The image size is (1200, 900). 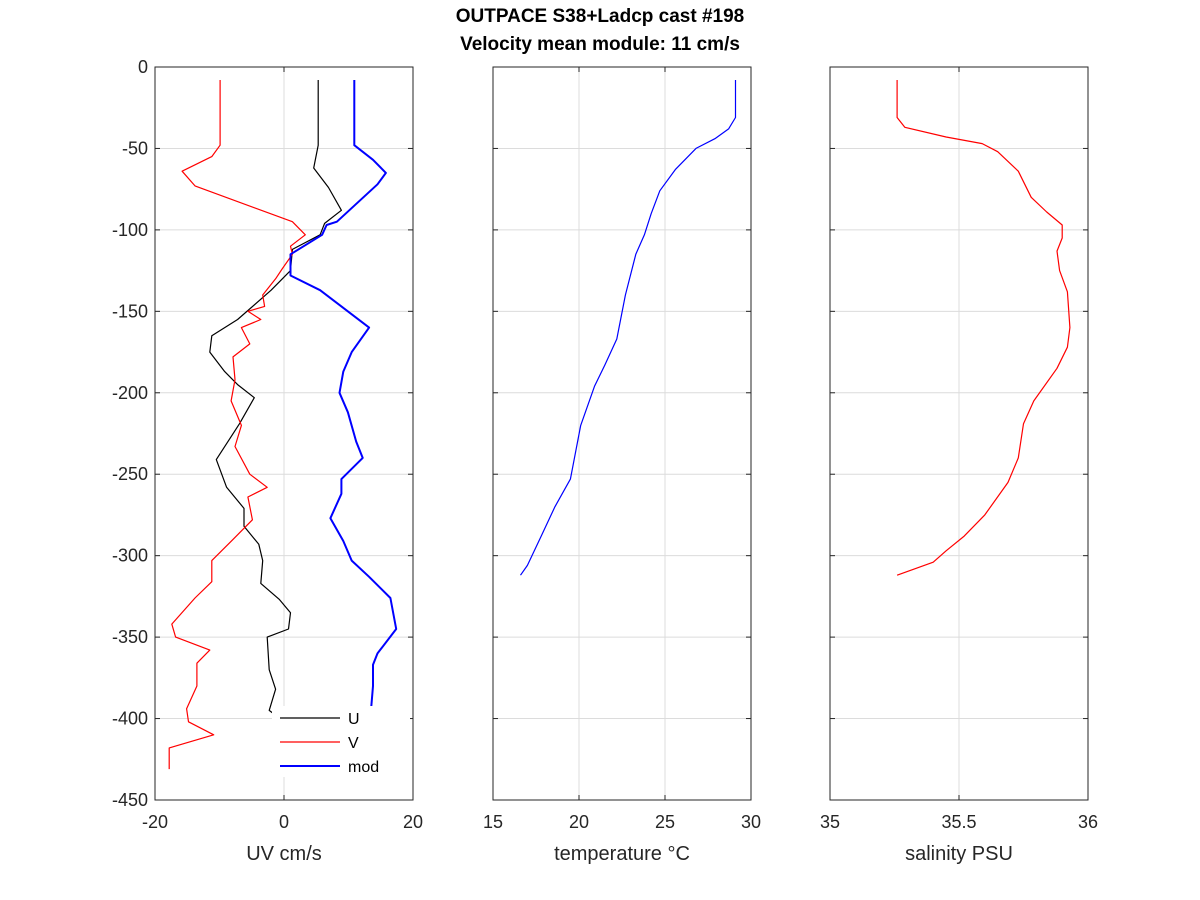 I want to click on legend-label-mod: mod, so click(x=363, y=767).